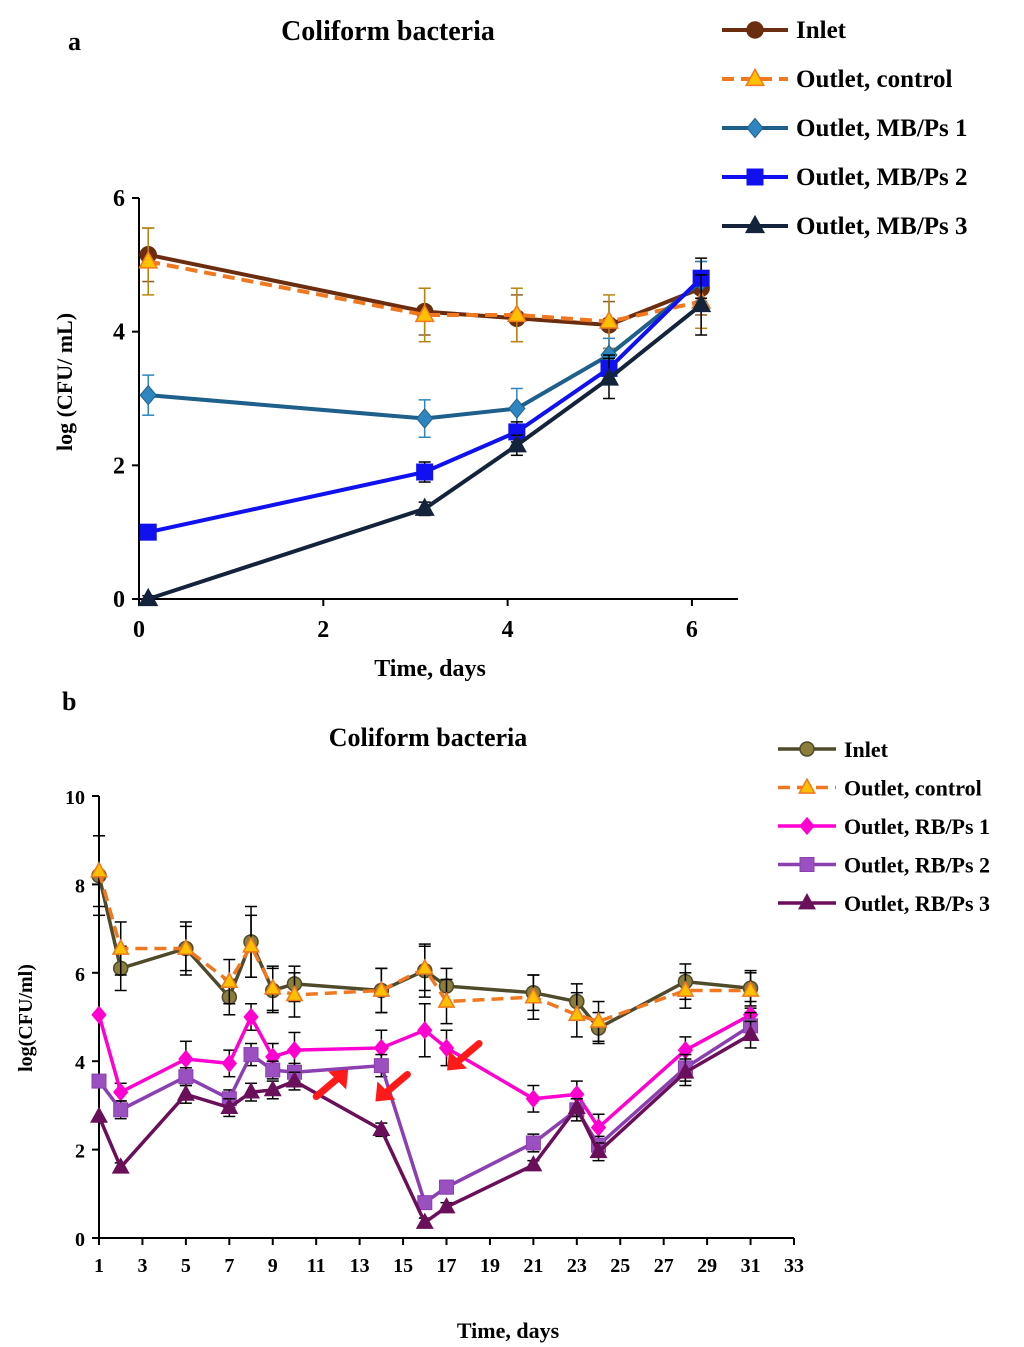  What do you see at coordinates (69, 701) in the screenshot?
I see `panel-label-b: b` at bounding box center [69, 701].